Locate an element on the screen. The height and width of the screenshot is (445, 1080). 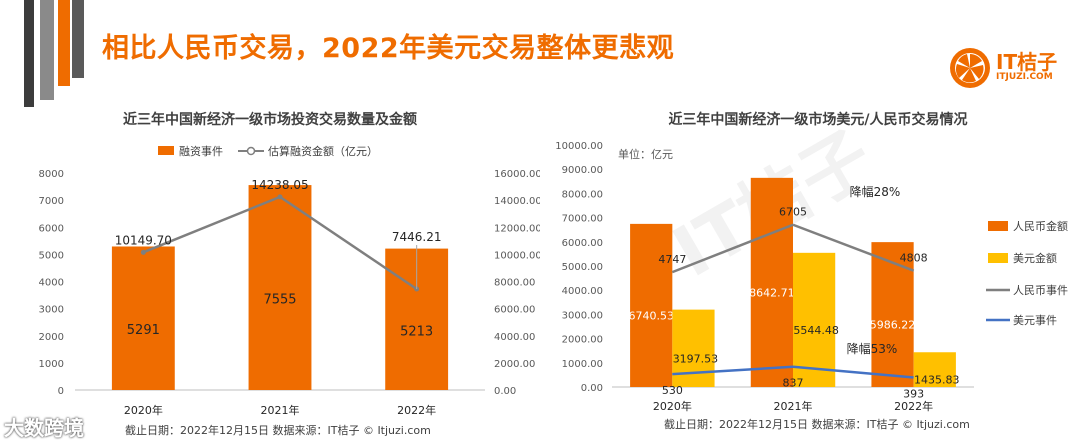
legend-swatch-usd is located at coordinates (998, 258).